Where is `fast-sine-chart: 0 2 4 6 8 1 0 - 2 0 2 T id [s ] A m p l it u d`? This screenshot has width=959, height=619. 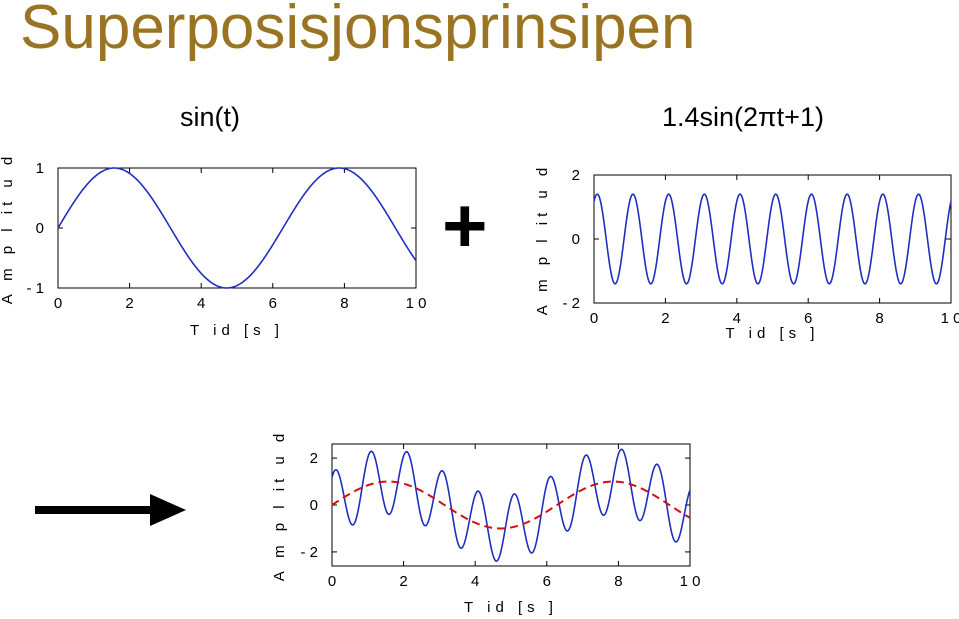
fast-sine-chart: 0 2 4 6 8 1 0 - 2 0 2 T id [s ] A m p l it u d is located at coordinates (746, 252).